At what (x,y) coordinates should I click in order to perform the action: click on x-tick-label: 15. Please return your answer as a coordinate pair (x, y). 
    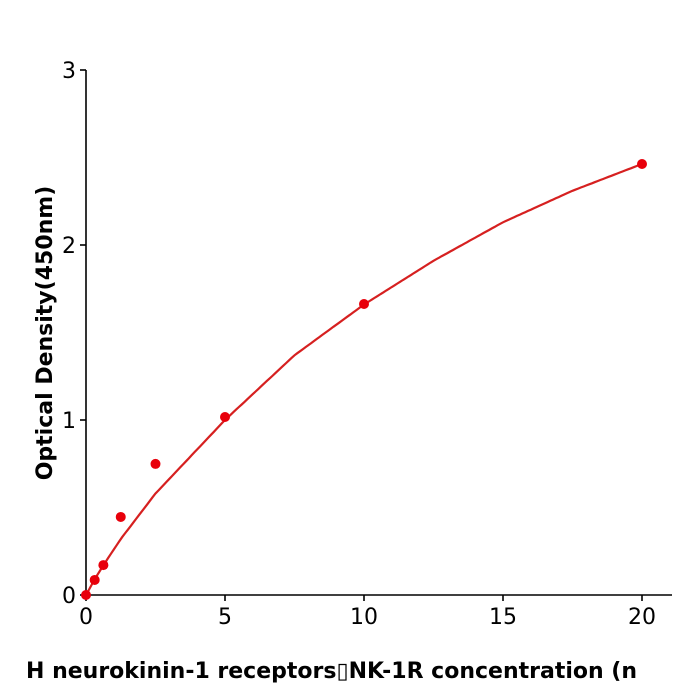
    Looking at the image, I should click on (503, 617).